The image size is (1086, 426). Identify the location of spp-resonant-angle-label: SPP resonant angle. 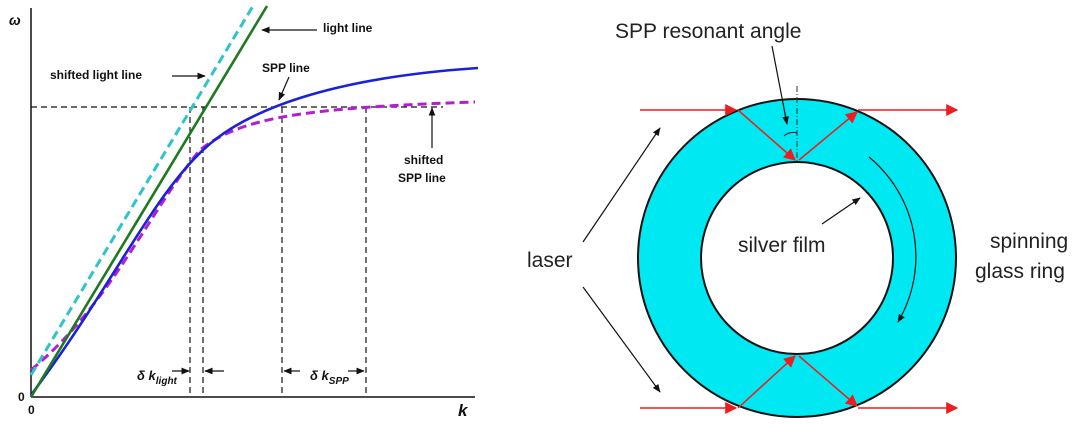
(708, 31).